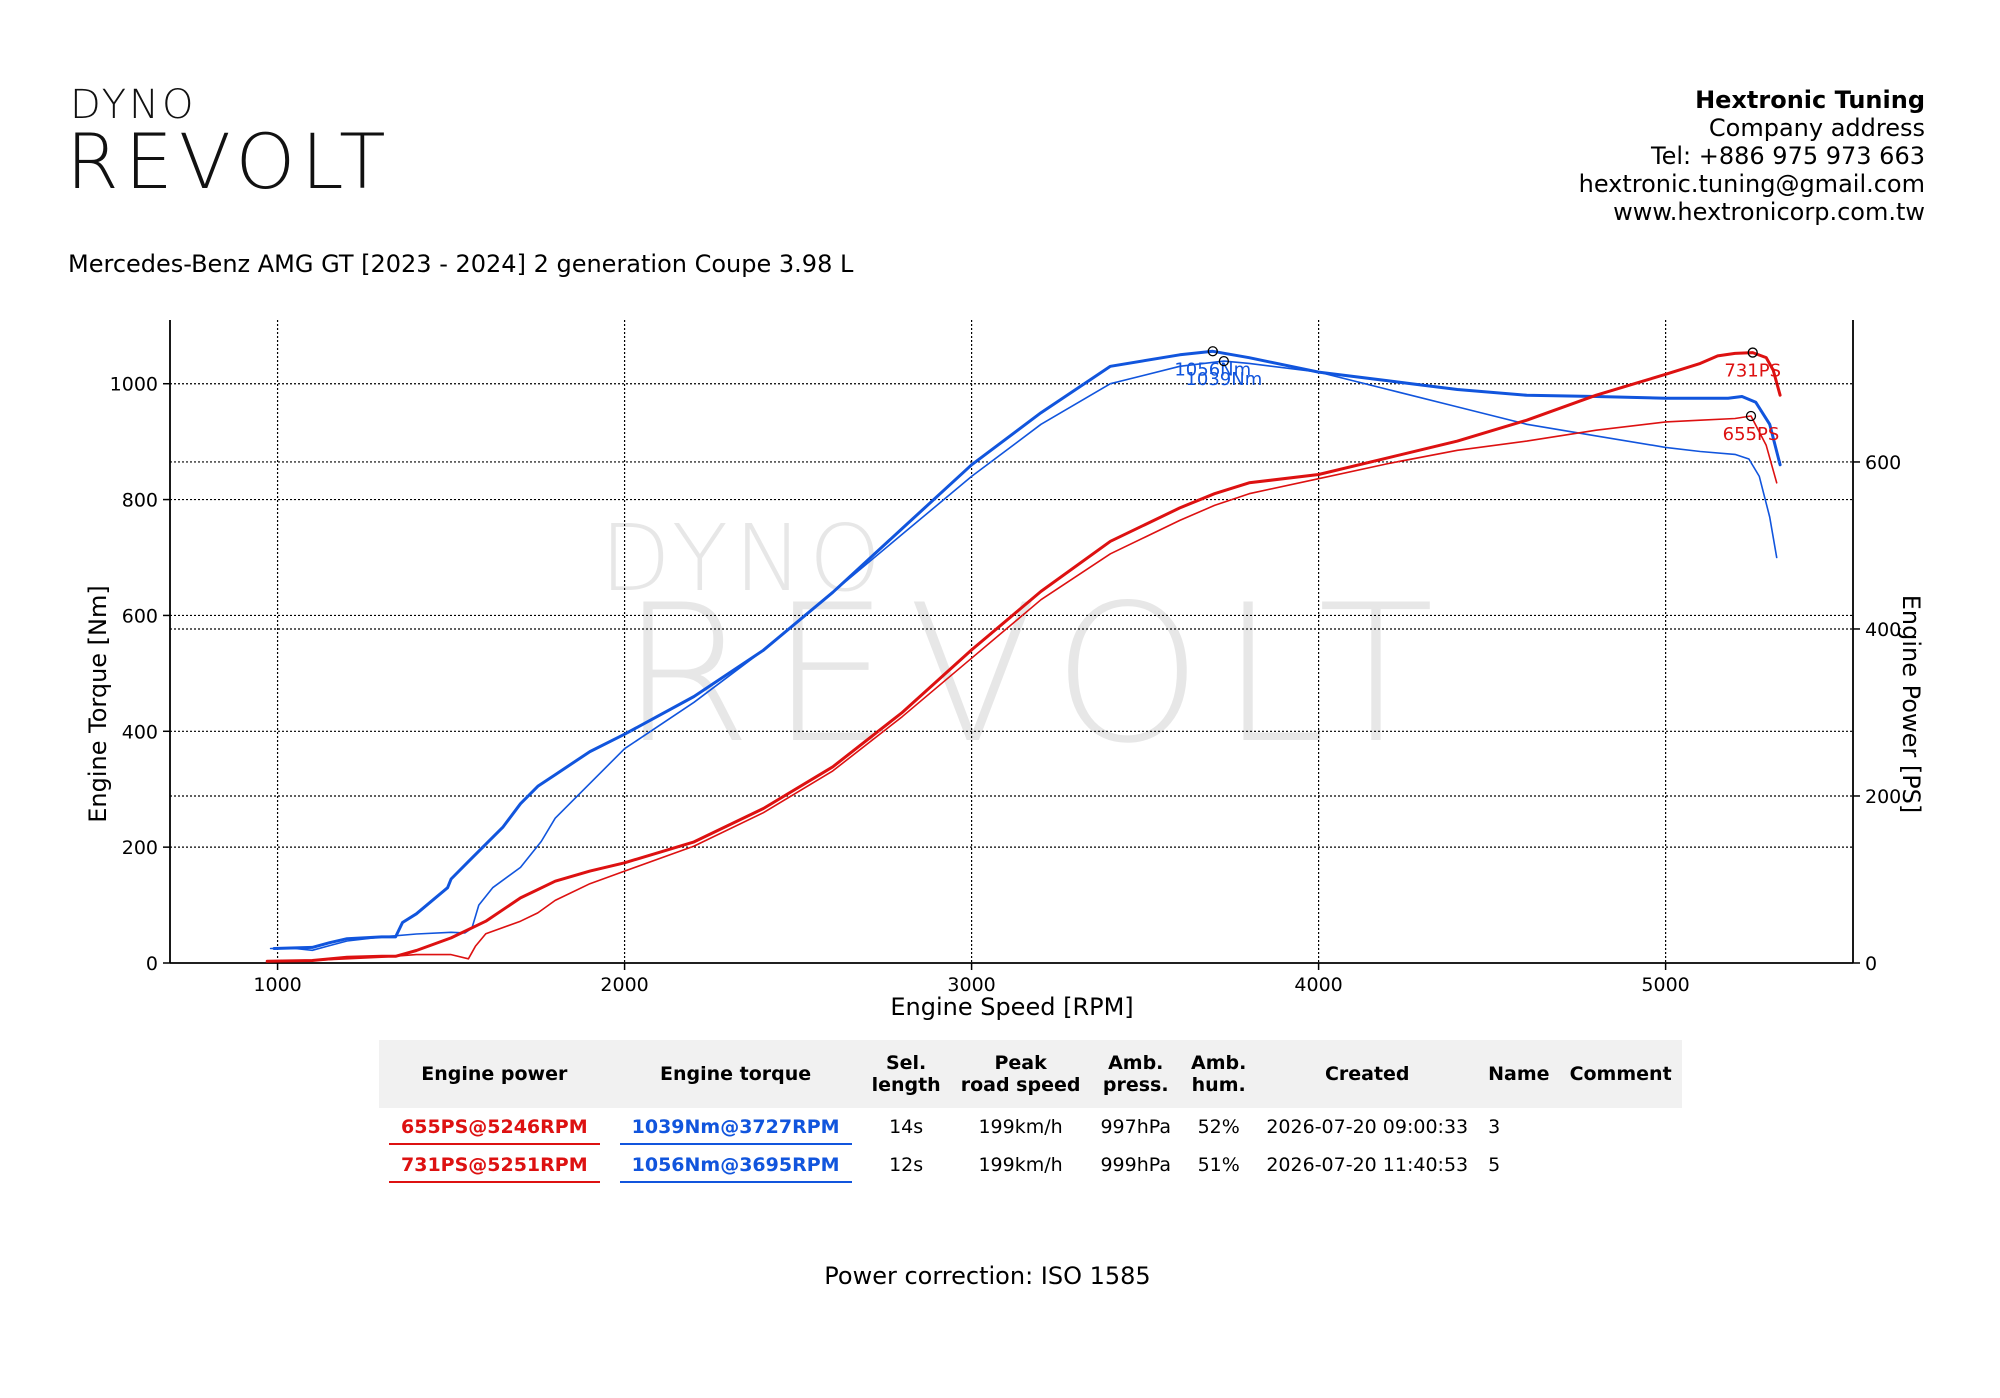  What do you see at coordinates (1218, 1127) in the screenshot?
I see `amb-hum-cell: 52%` at bounding box center [1218, 1127].